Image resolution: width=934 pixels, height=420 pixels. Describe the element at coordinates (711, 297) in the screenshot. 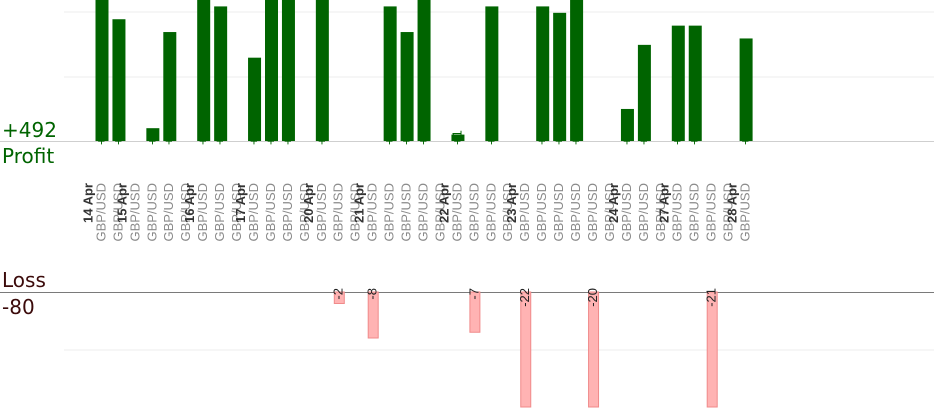

I see `loss-value-label: -21` at that location.